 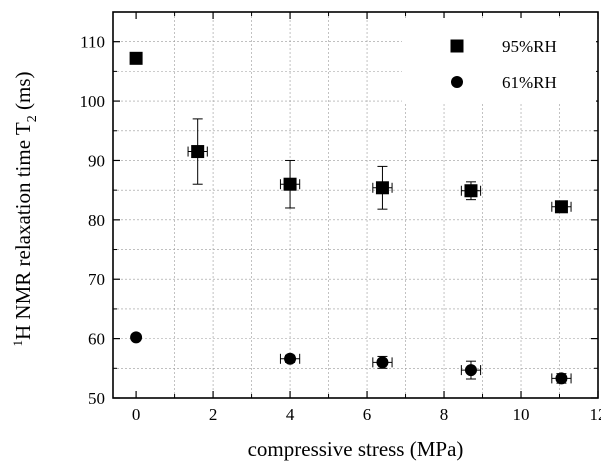 What do you see at coordinates (457, 46) in the screenshot?
I see `legend-marker-95-rh` at bounding box center [457, 46].